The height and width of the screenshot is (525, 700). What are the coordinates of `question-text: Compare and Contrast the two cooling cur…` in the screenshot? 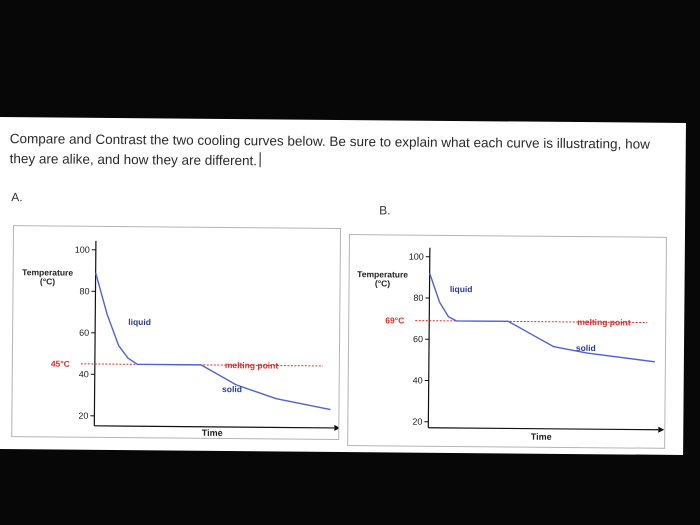 It's located at (344, 152).